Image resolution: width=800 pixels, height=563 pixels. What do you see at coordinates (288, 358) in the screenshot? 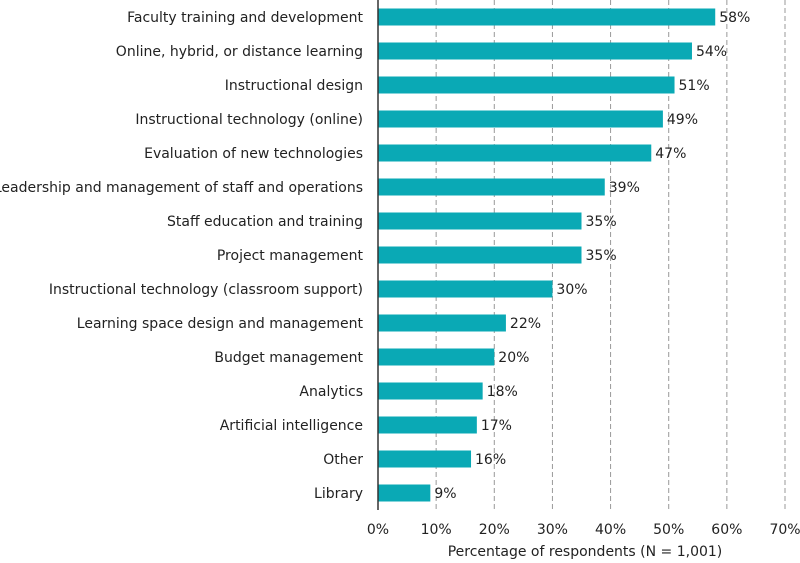
I see `y-tick-label: Budget management` at bounding box center [288, 358].